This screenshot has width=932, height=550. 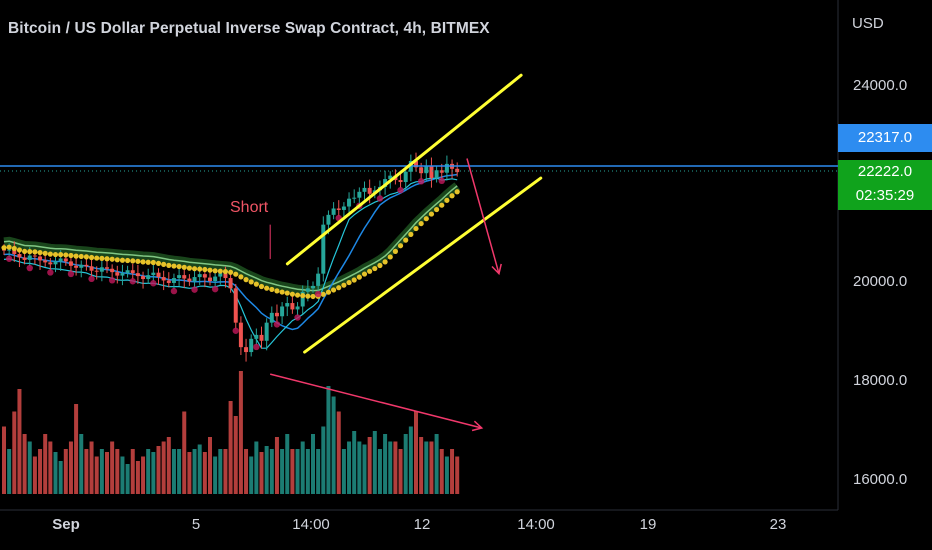 I want to click on x-tick-12: 12, so click(x=422, y=524).